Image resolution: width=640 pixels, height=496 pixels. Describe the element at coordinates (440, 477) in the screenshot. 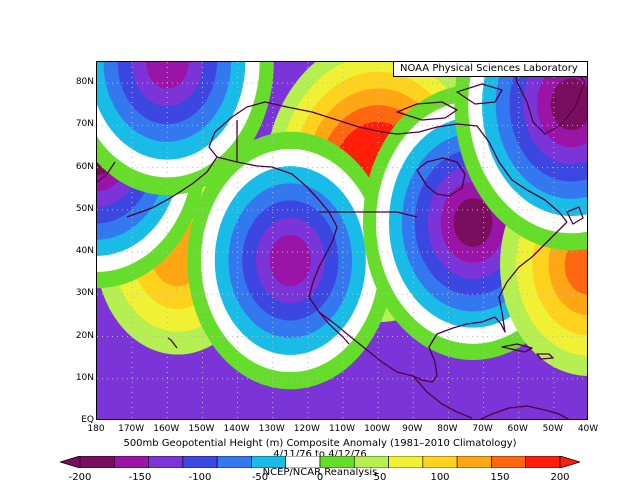

I see `colorbar-tick-label: 100` at that location.